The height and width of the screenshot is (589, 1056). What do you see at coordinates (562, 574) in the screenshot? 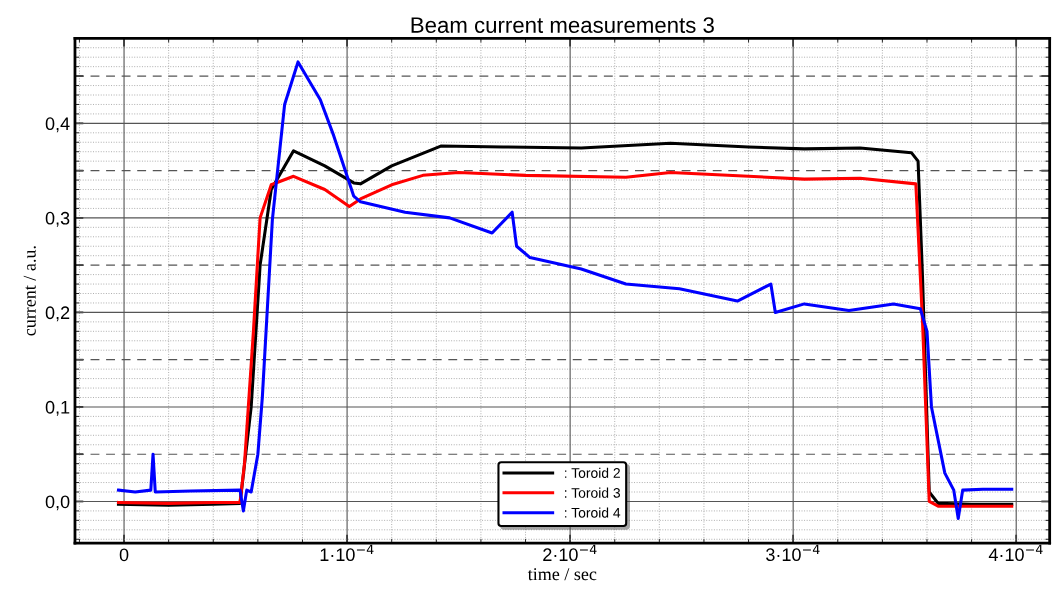
I see `x-axis-title: time / sec` at bounding box center [562, 574].